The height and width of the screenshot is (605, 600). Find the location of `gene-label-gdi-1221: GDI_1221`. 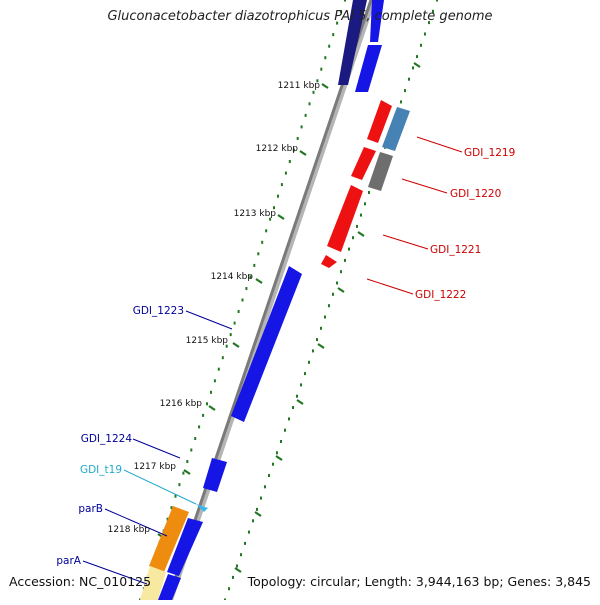

gene-label-gdi-1221: GDI_1221 is located at coordinates (455, 250).